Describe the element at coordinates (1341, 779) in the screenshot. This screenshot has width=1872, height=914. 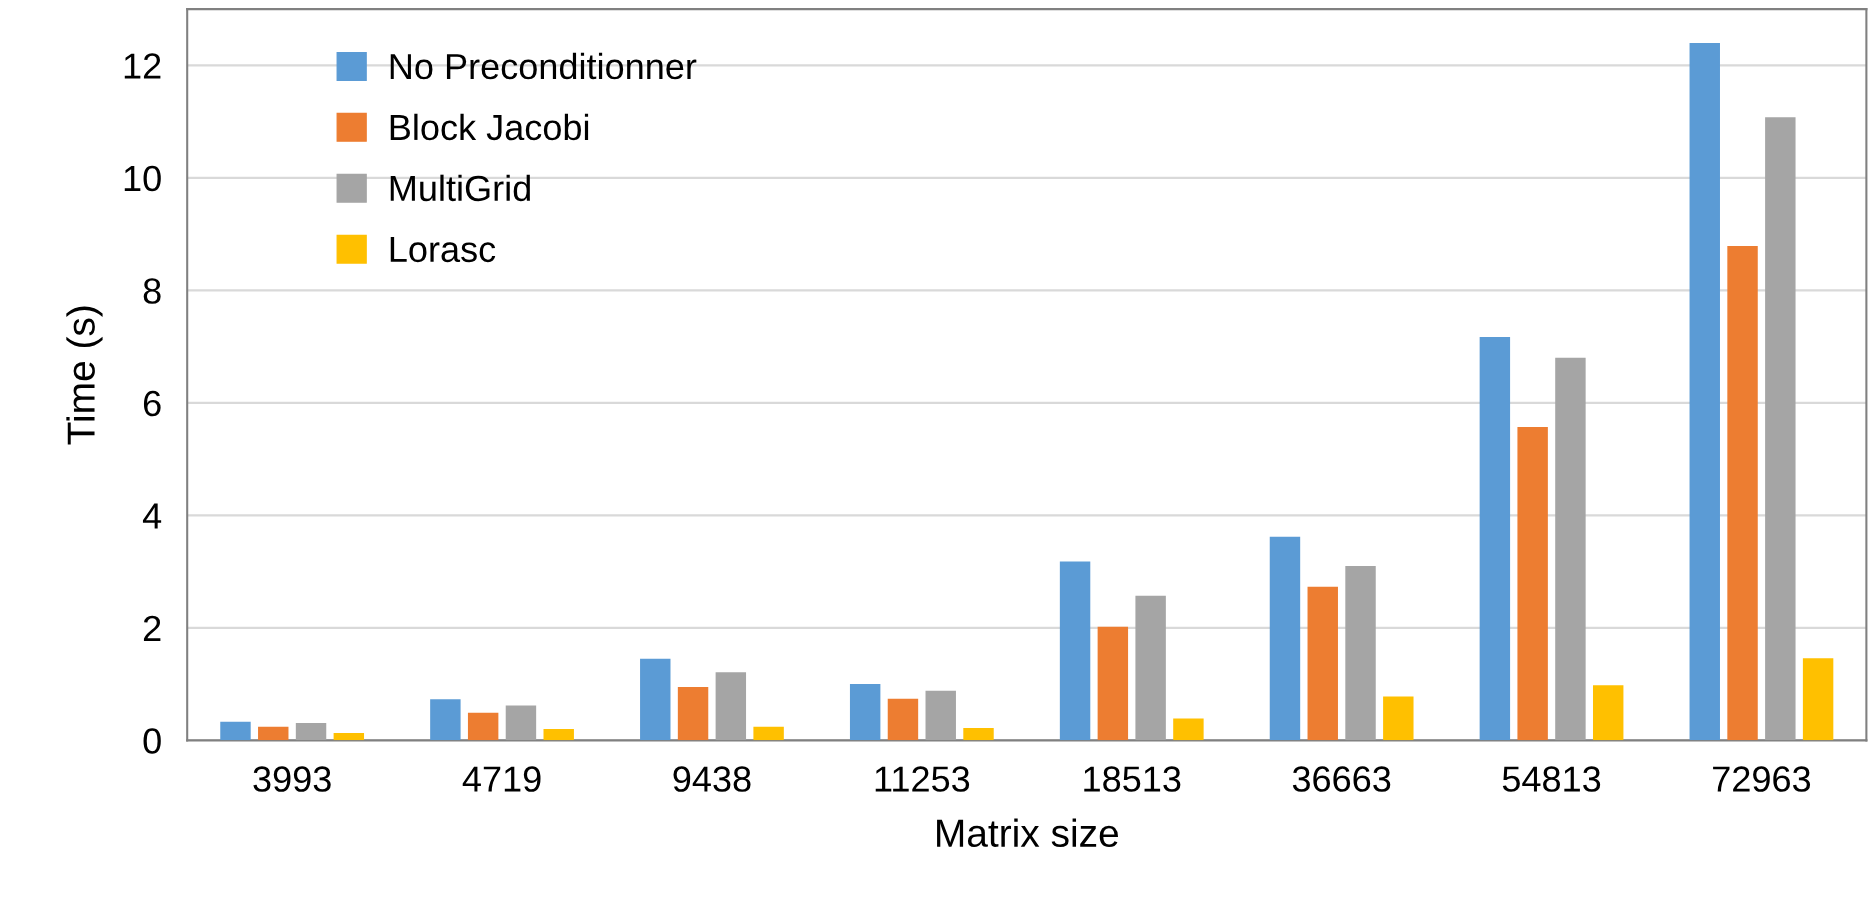
I see `x-tick-label: 36663` at that location.